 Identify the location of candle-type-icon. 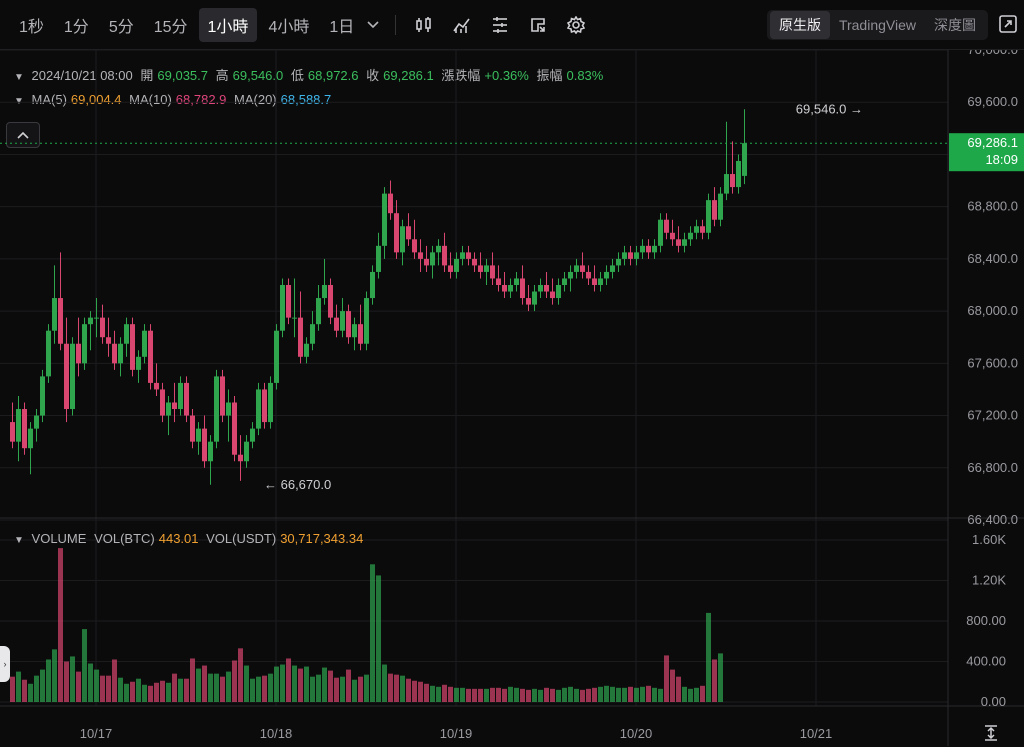
(424, 25).